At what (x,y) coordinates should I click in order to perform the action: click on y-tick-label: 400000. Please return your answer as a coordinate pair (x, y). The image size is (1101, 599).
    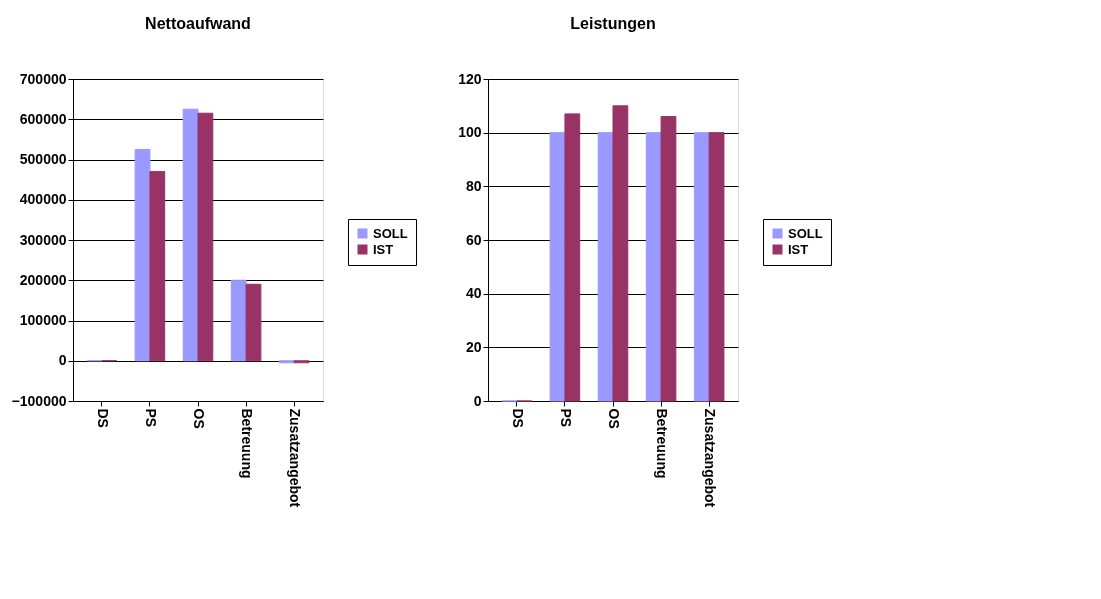
    Looking at the image, I should click on (43, 199).